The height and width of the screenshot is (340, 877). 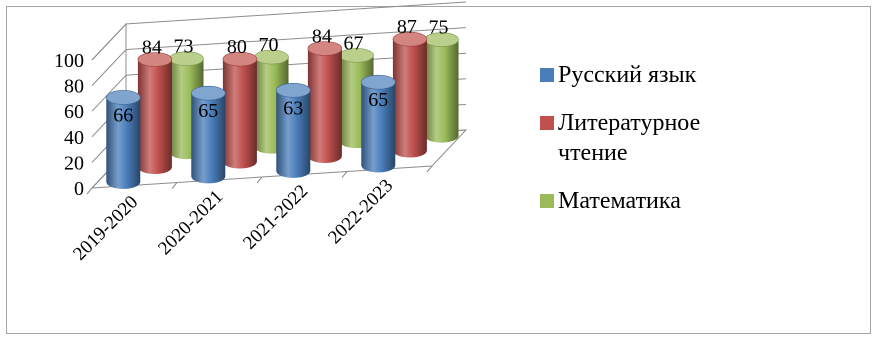 What do you see at coordinates (275, 217) in the screenshot?
I see `x-tick-label-2021-2022: 2021-2022` at bounding box center [275, 217].